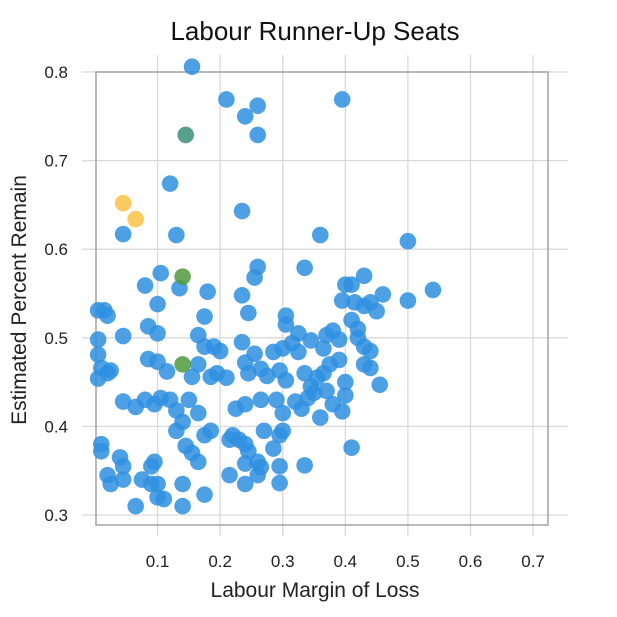 Image resolution: width=617 pixels, height=617 pixels. Describe the element at coordinates (56, 338) in the screenshot. I see `y-tick-label: 0.5` at that location.